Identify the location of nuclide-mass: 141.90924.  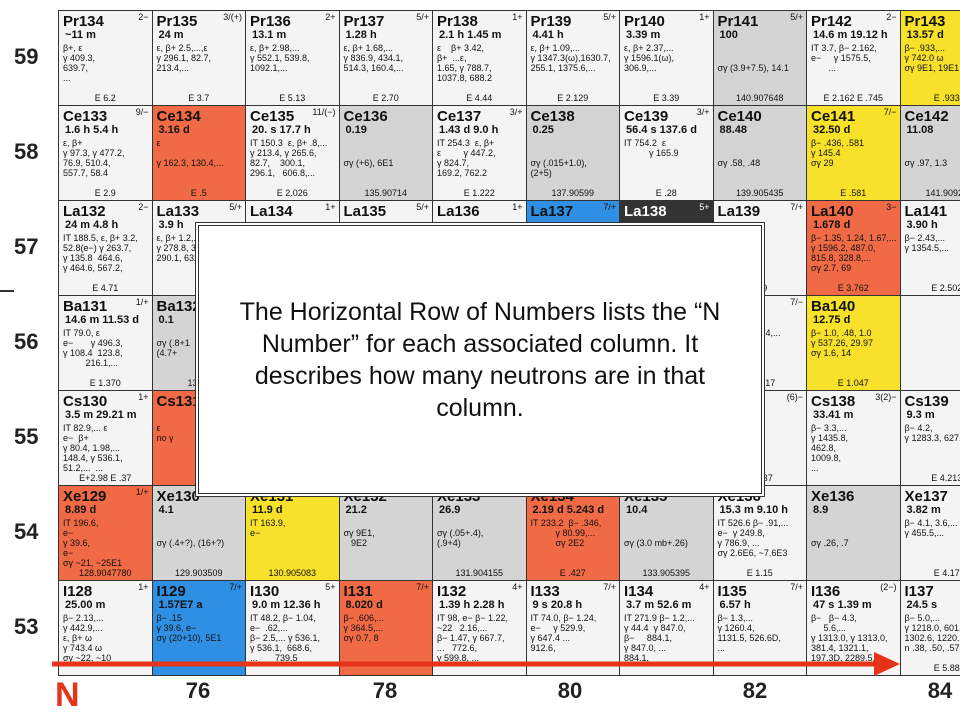
(942, 193).